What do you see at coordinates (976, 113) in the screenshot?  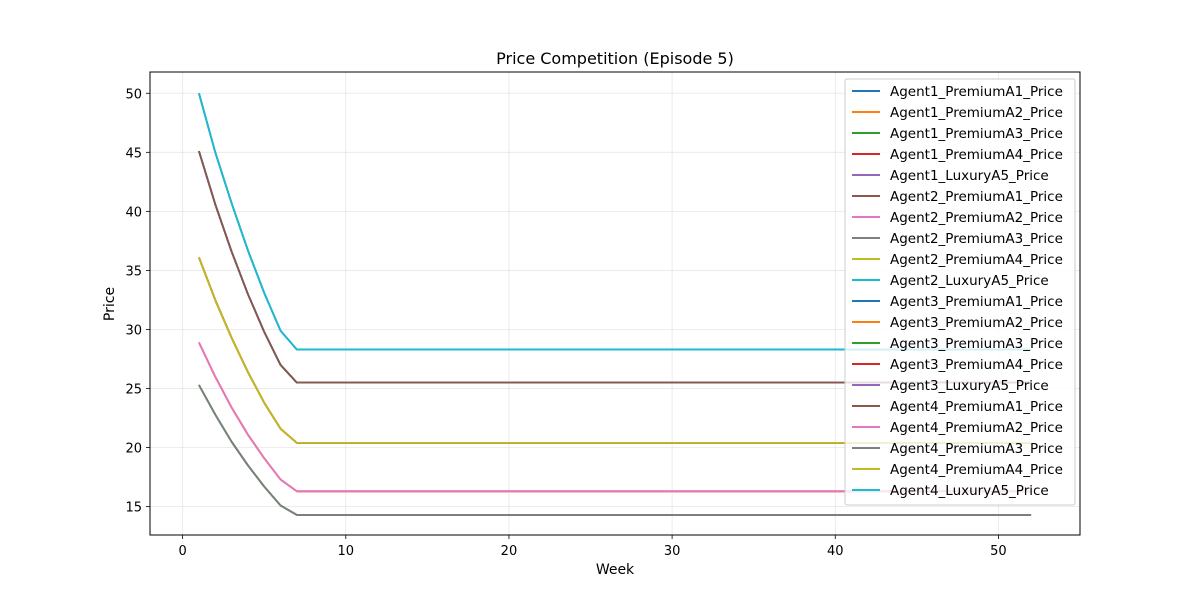 I see `legend-label: Agent1_PremiumA2_Price` at bounding box center [976, 113].